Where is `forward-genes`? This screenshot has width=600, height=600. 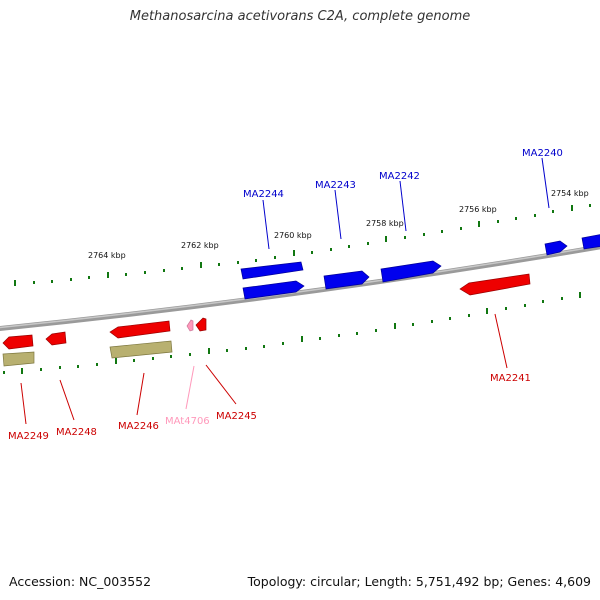
forward-genes is located at coordinates (420, 267).